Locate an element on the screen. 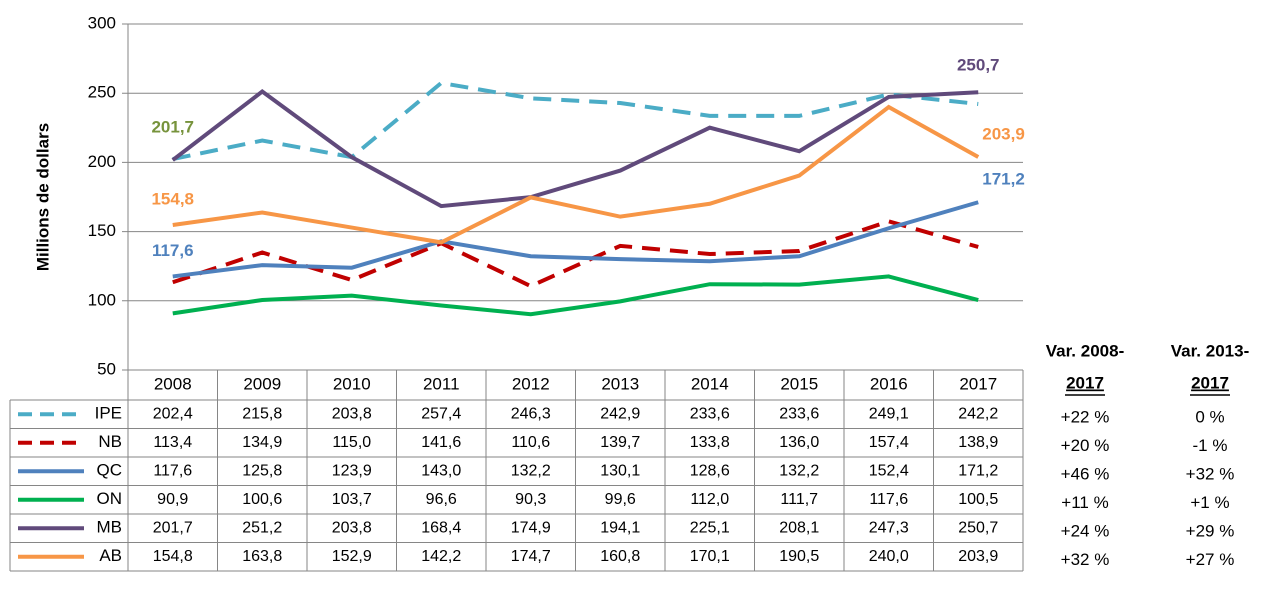 The height and width of the screenshot is (606, 1283). table-cell: 113,4 is located at coordinates (172, 442).